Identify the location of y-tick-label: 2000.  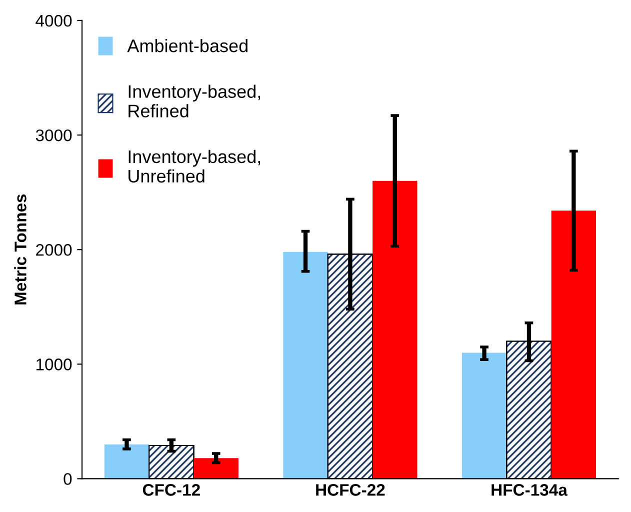
(54, 250).